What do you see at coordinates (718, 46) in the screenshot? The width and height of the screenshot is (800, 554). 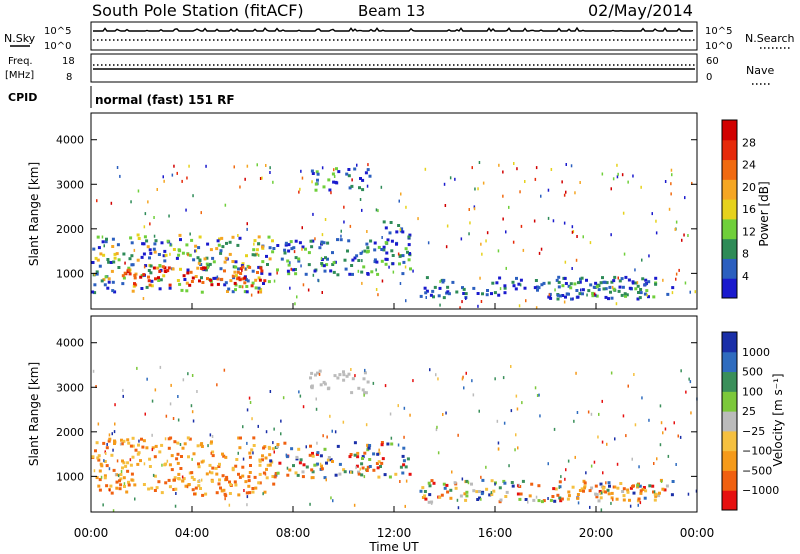 I see `nsearch-tick-bottom: 10^0` at bounding box center [718, 46].